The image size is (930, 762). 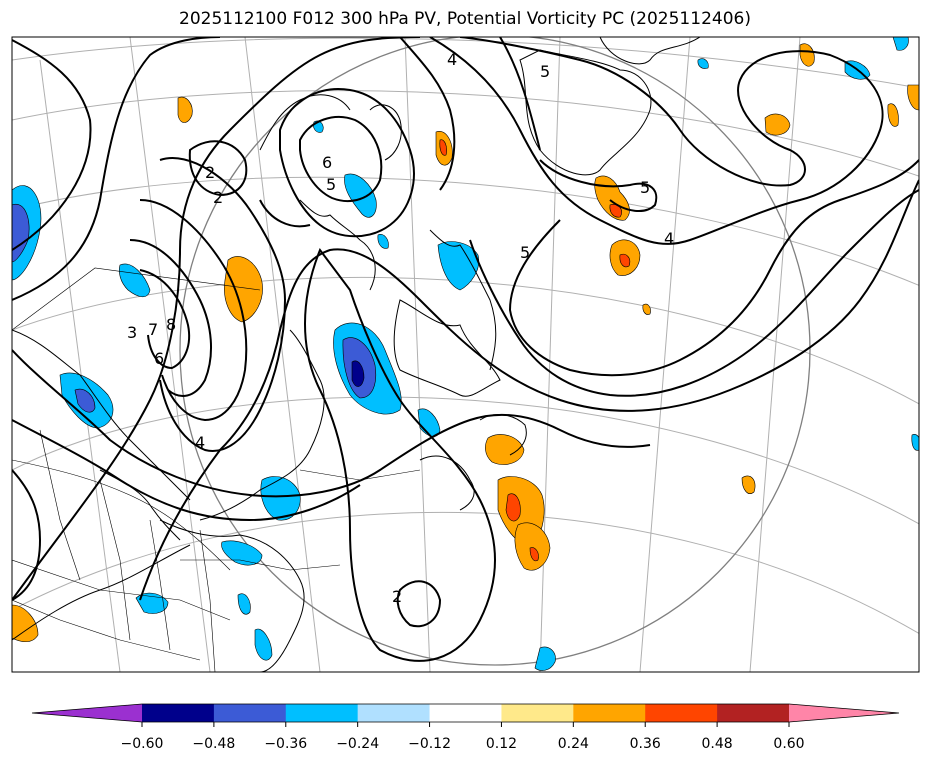 I want to click on colorbar-tick-label: −0.12, so click(x=429, y=744).